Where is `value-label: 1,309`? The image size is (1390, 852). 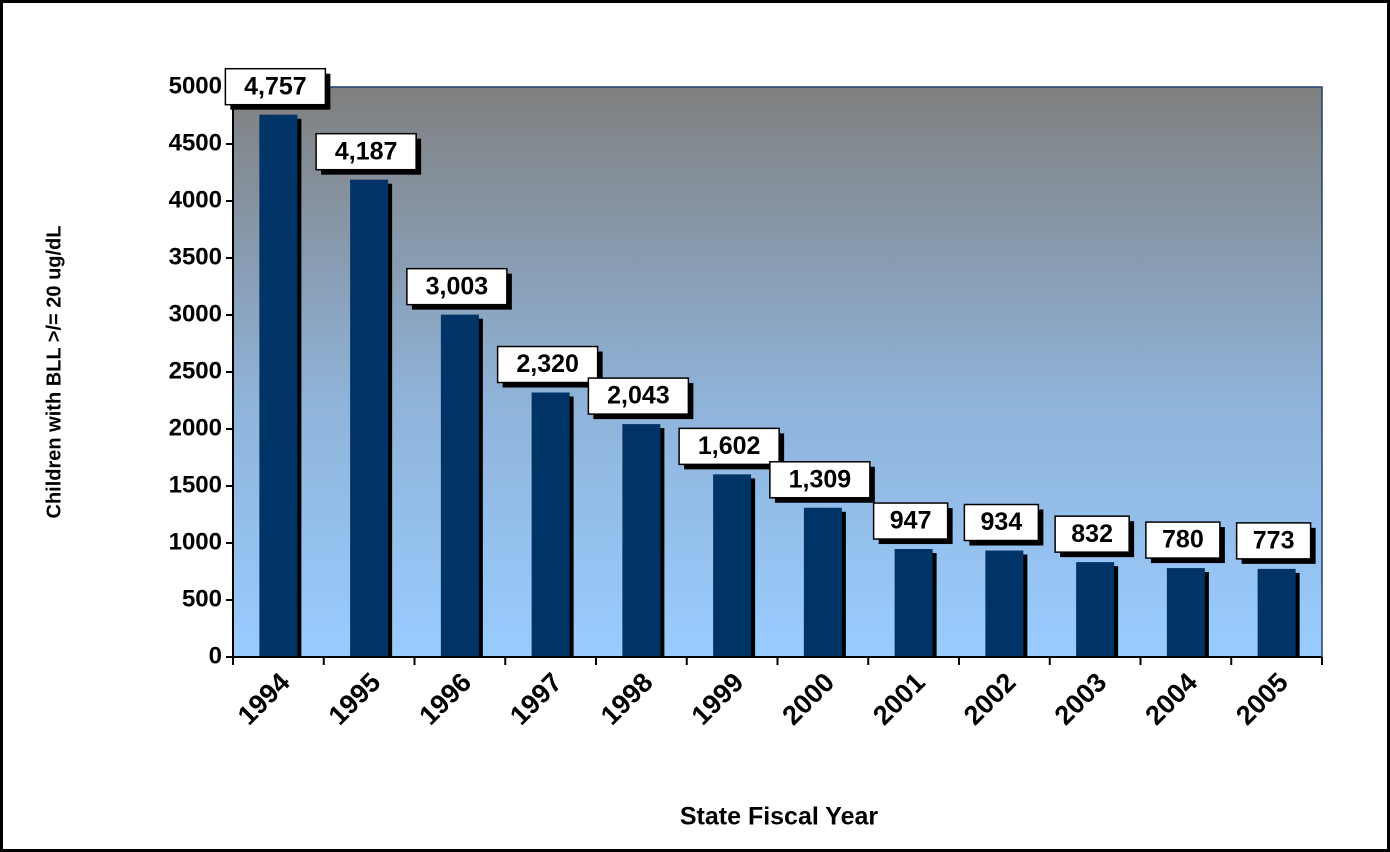 value-label: 1,309 is located at coordinates (820, 479).